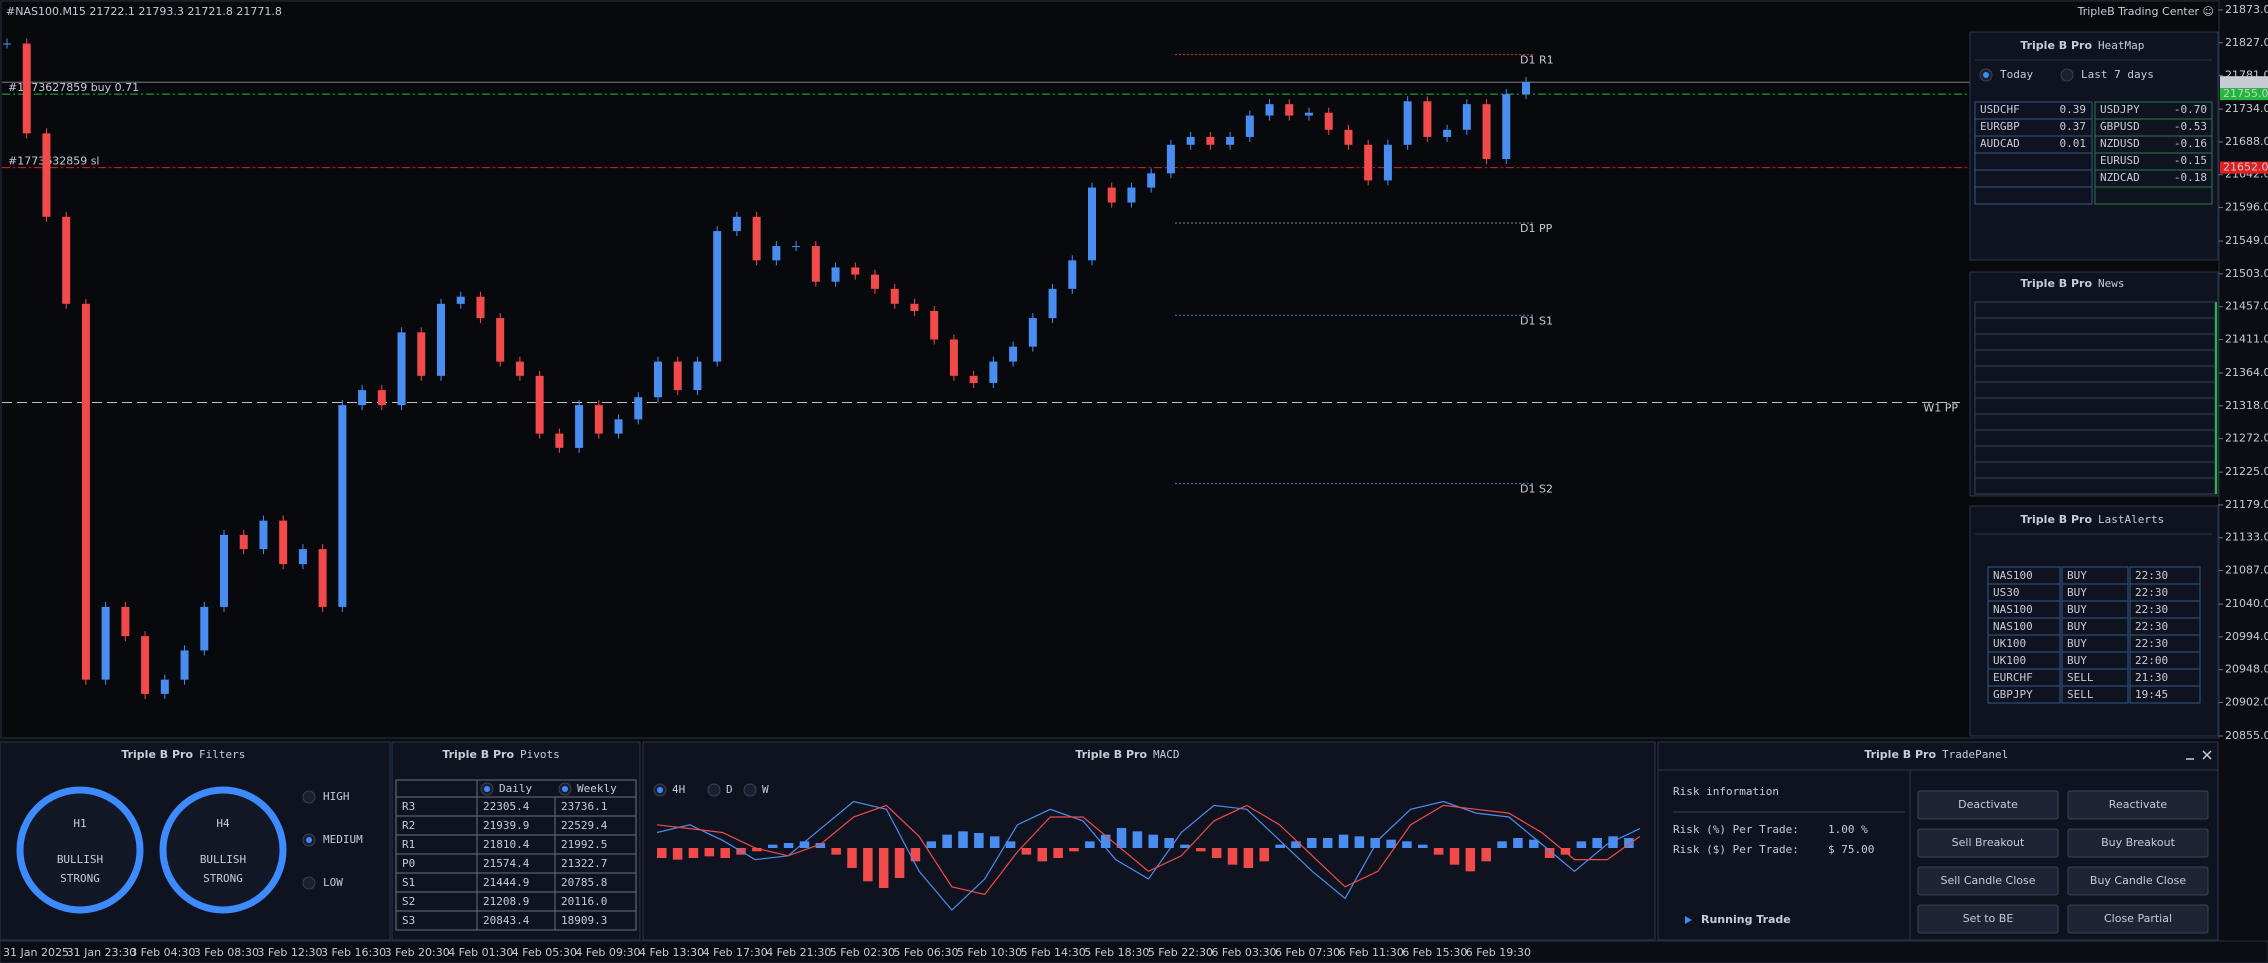 Image resolution: width=2268 pixels, height=963 pixels. I want to click on gauge, so click(223, 850).